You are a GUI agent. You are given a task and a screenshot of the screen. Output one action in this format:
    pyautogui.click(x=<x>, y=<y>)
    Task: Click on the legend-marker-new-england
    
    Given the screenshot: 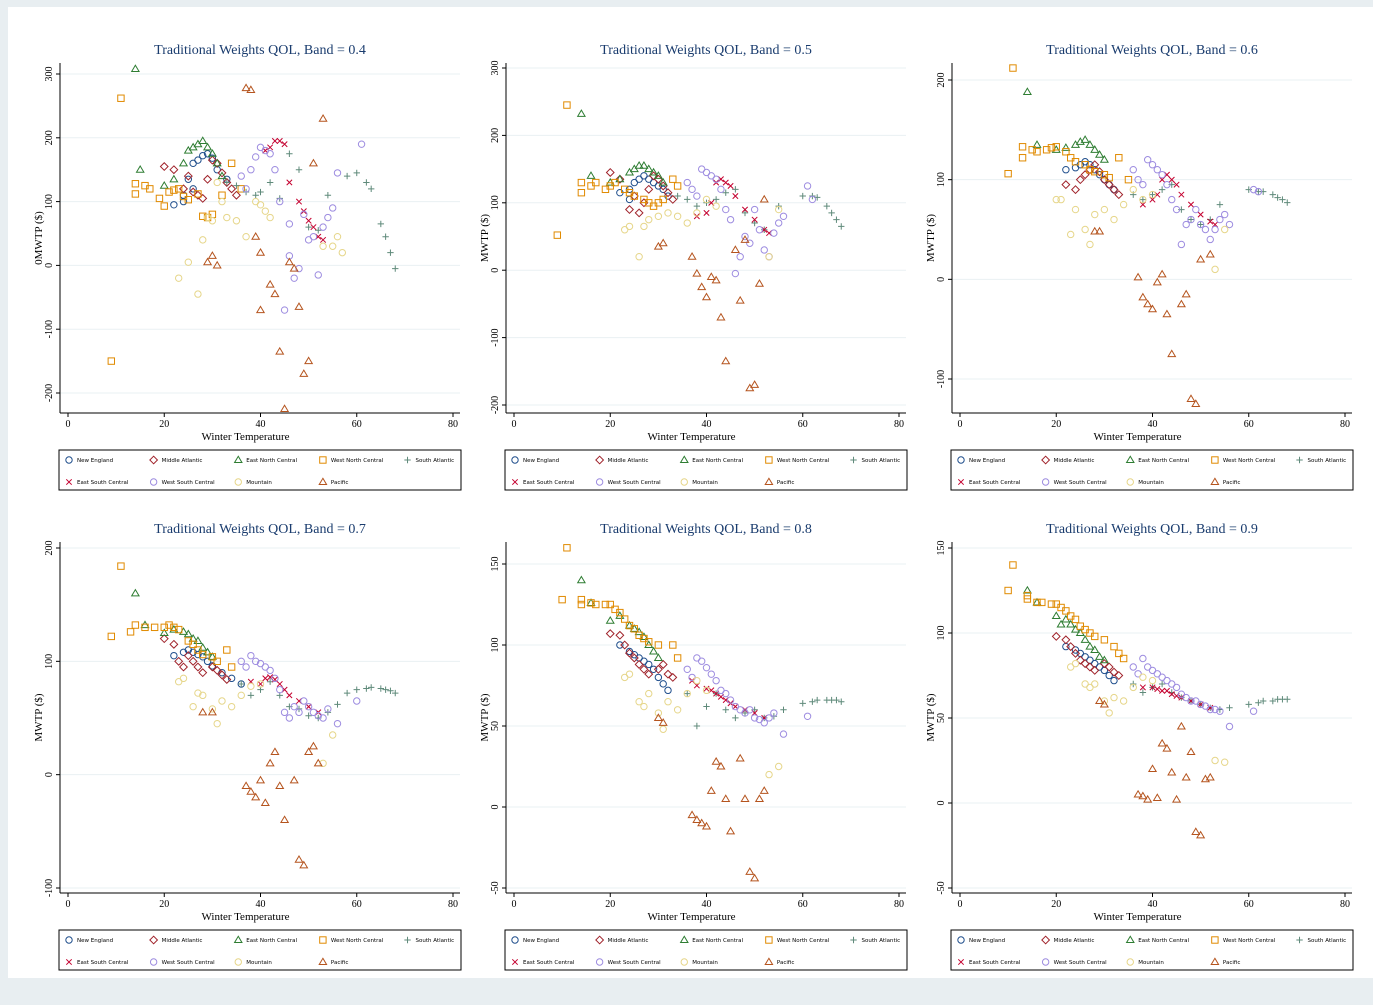 What is the action you would take?
    pyautogui.click(x=961, y=940)
    